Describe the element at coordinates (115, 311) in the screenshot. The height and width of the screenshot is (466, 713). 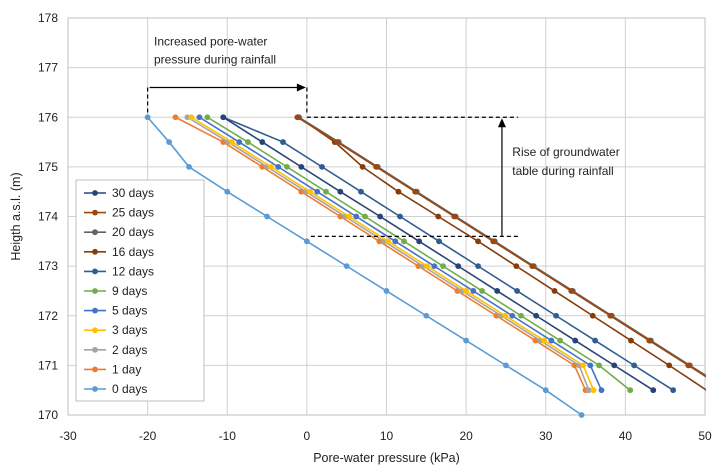
I see `legend-item: 5 days` at that location.